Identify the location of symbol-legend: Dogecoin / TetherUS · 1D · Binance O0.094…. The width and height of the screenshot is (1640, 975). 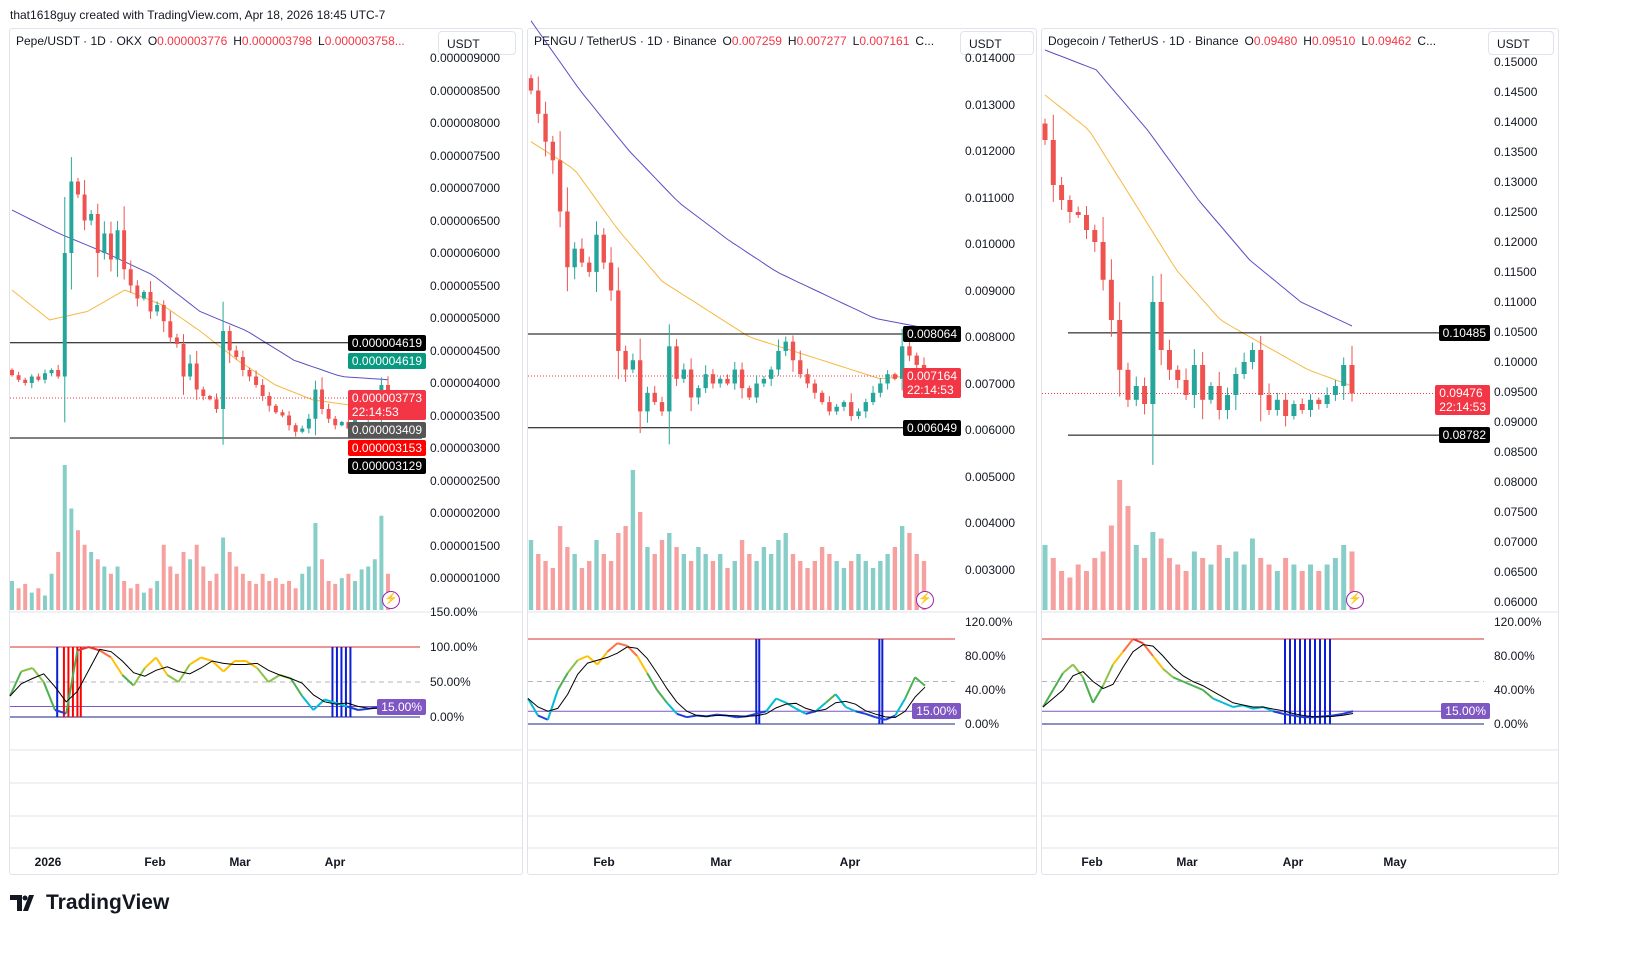
(1242, 41).